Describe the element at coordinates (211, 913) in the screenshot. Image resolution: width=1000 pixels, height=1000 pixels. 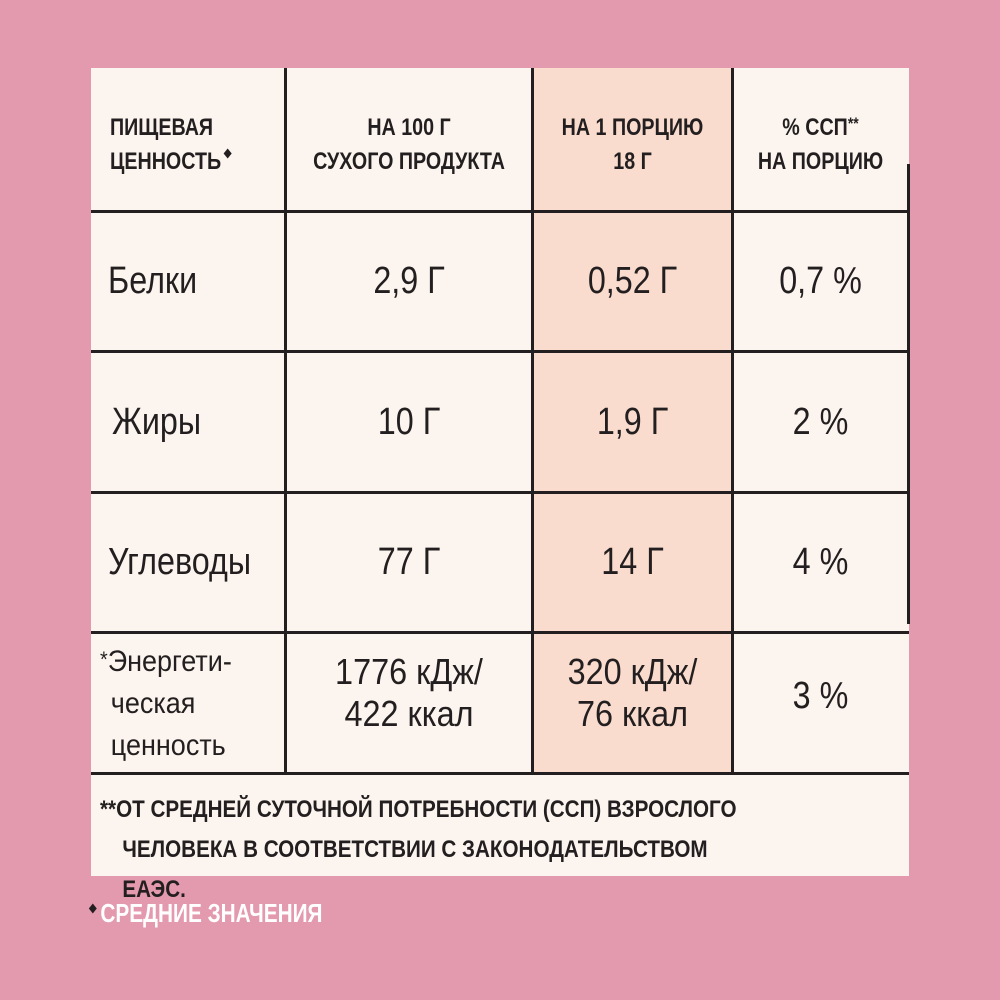
I see `average-values-text: СРЕДНИЕ ЗНАЧЕНИЯ` at that location.